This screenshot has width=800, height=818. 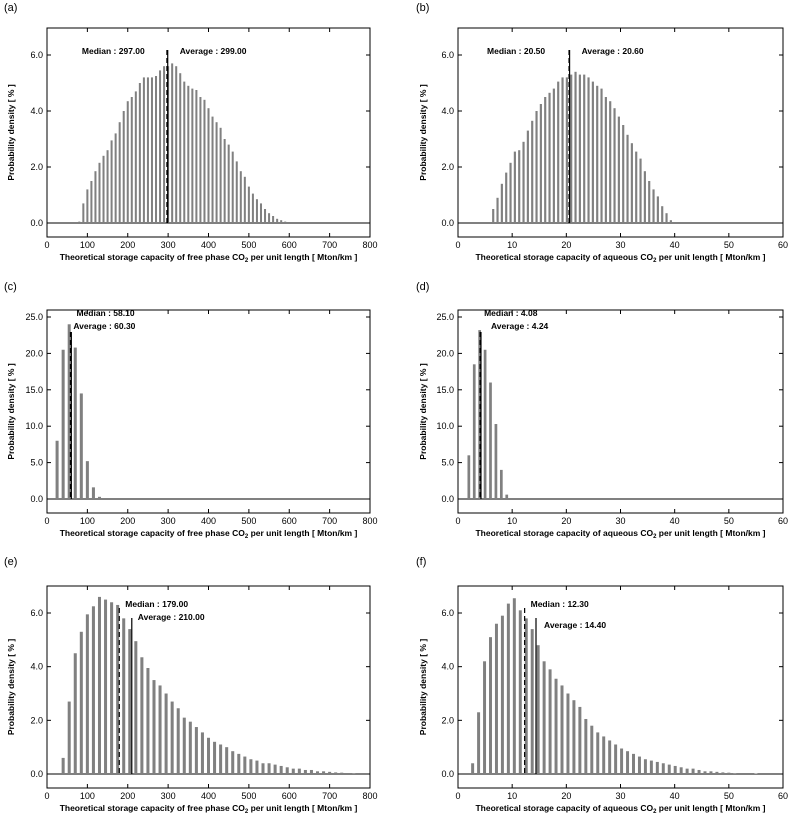 What do you see at coordinates (87, 796) in the screenshot?
I see `x-tick-label: 100` at bounding box center [87, 796].